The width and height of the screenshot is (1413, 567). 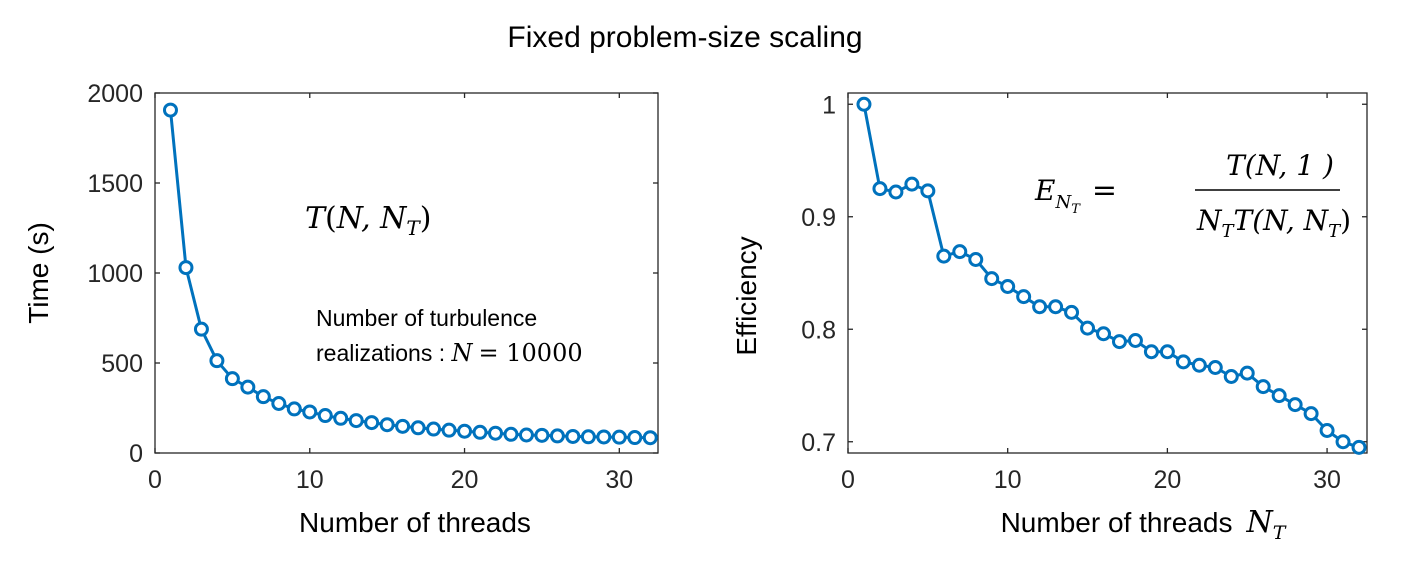 I want to click on right-formula-numerator: T(N, 1 ), so click(x=1280, y=165).